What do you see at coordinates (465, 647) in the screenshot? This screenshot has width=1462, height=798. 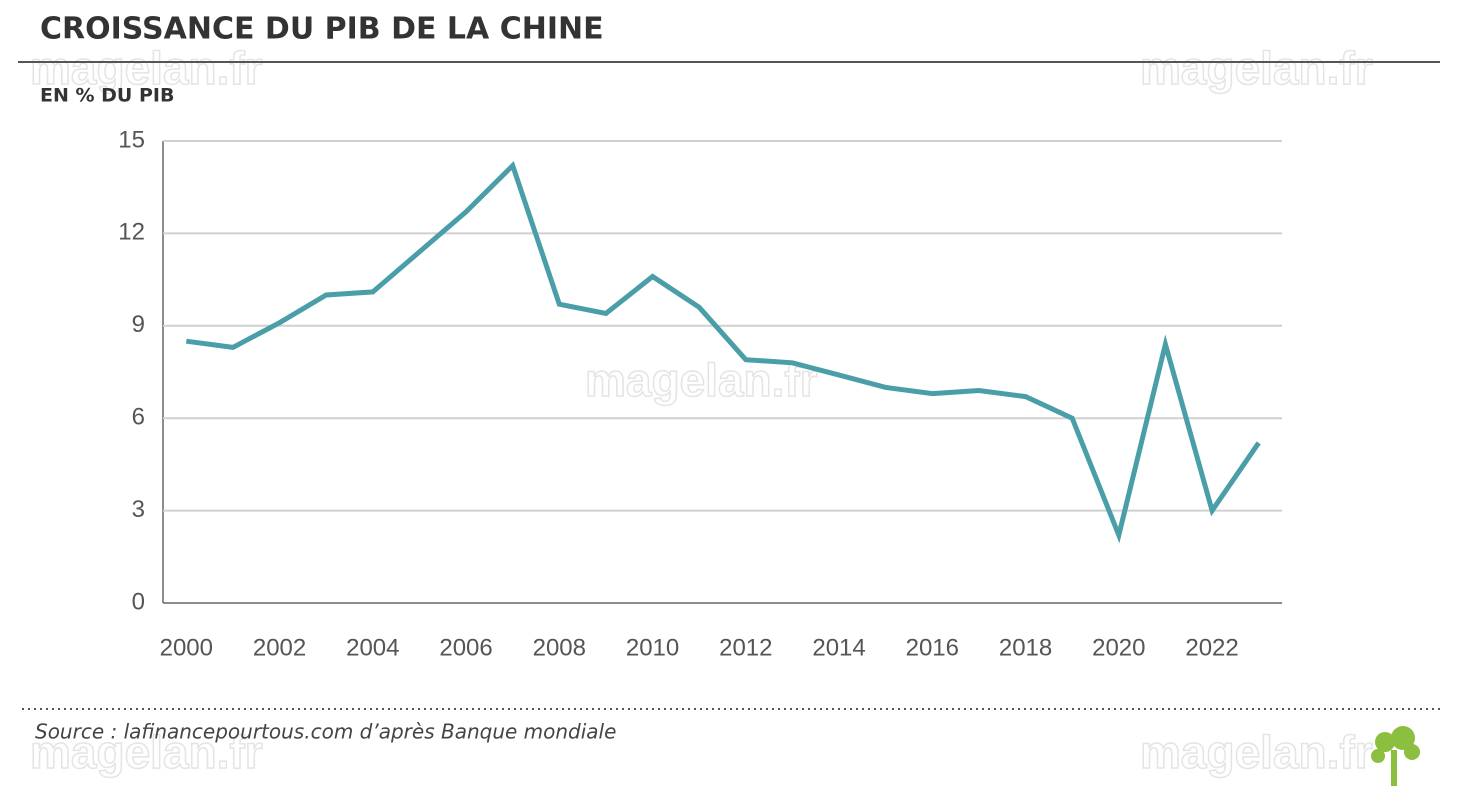 I see `x-tick-label: 2006` at bounding box center [465, 647].